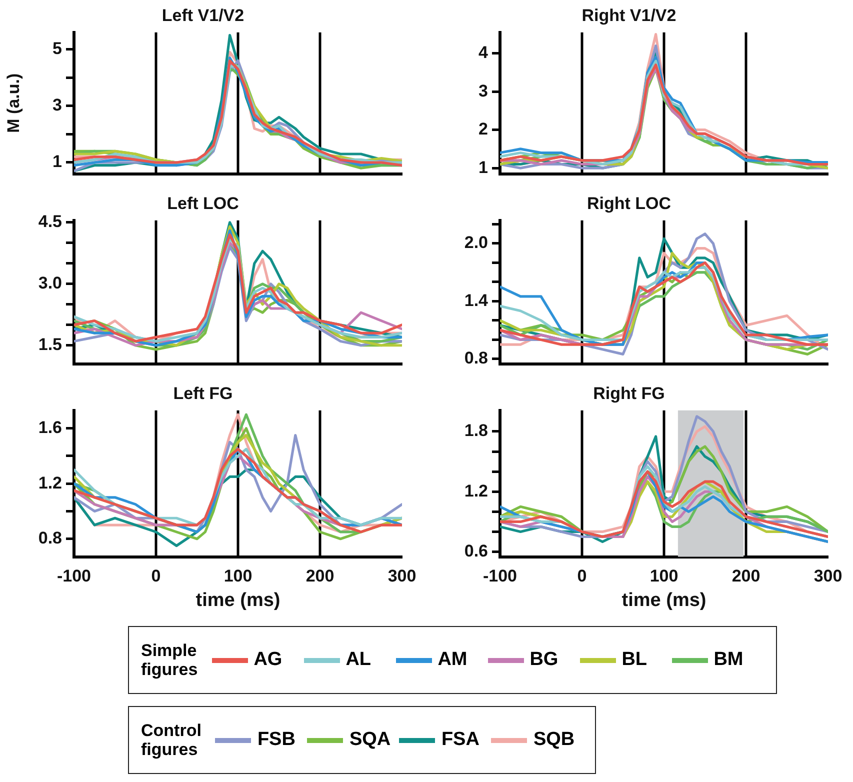 Image resolution: width=853 pixels, height=782 pixels. I want to click on chart-title: Right FG, so click(629, 393).